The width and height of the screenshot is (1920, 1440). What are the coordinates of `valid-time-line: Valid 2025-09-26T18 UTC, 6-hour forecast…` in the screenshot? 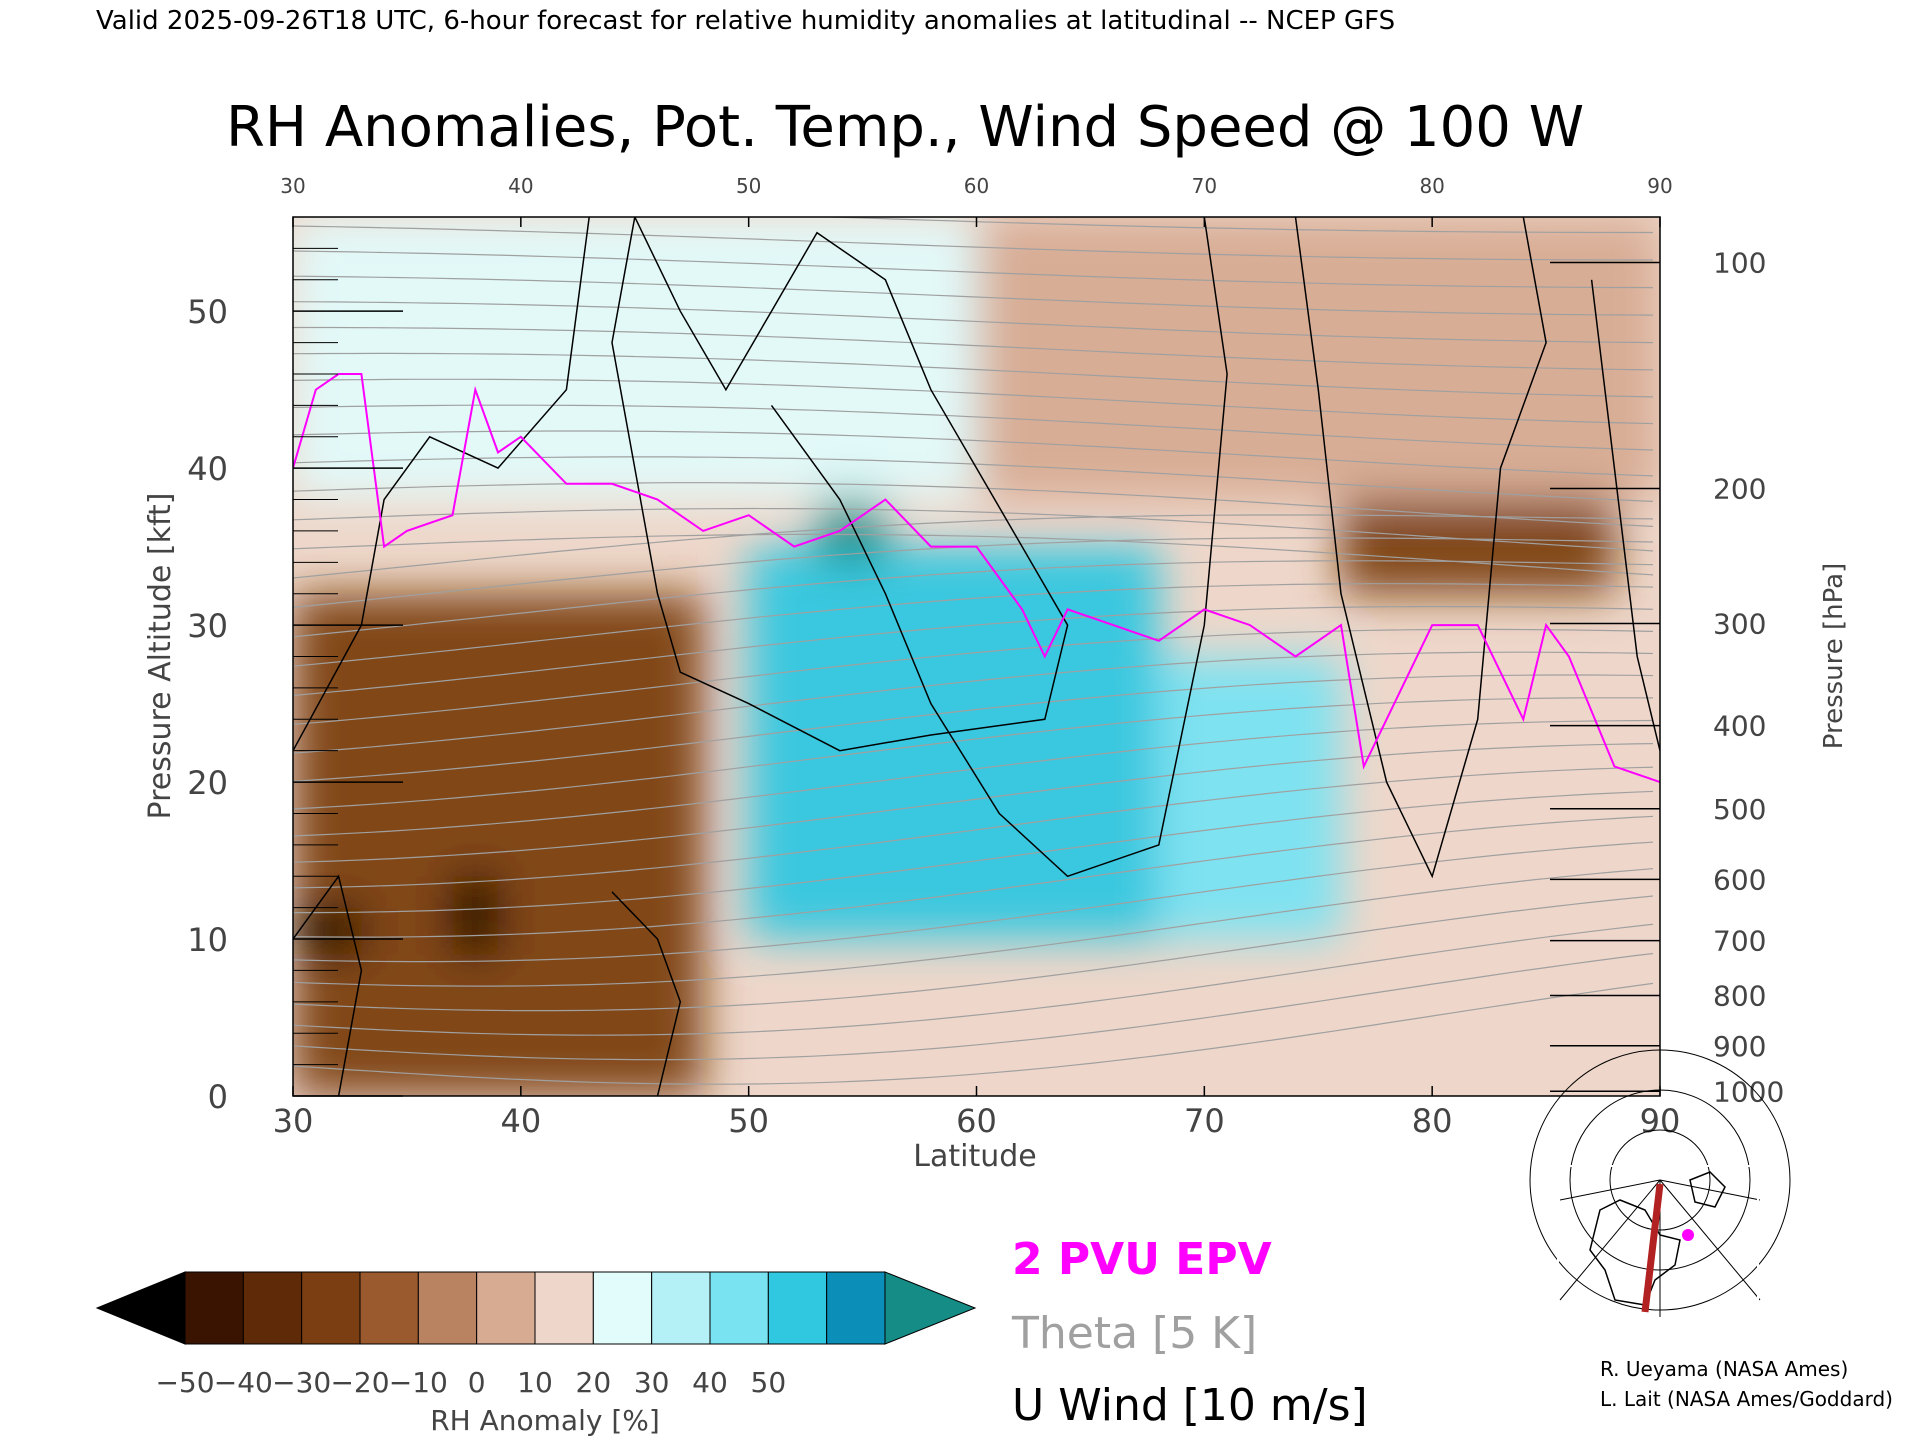 It's located at (745, 21).